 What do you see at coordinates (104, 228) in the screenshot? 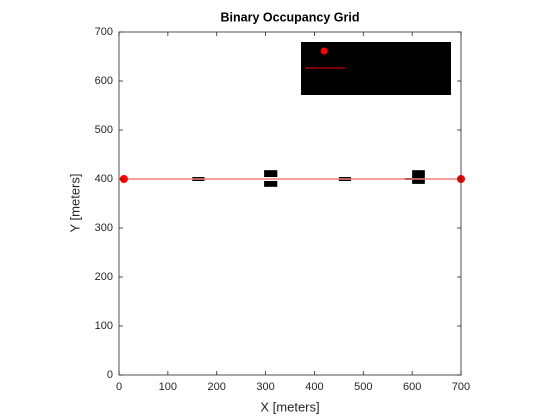
I see `y-tick-label: 300` at bounding box center [104, 228].